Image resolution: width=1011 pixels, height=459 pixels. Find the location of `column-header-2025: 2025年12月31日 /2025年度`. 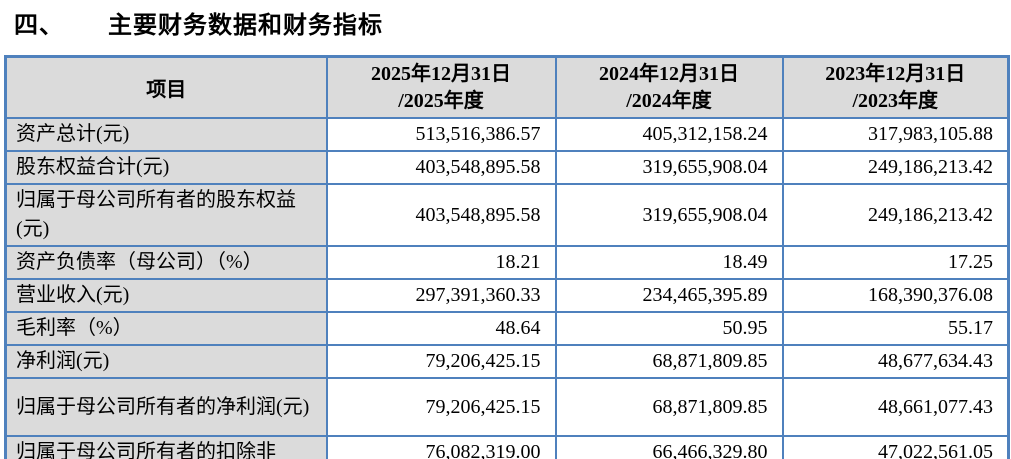

column-header-2025: 2025年12月31日 /2025年度 is located at coordinates (441, 87).